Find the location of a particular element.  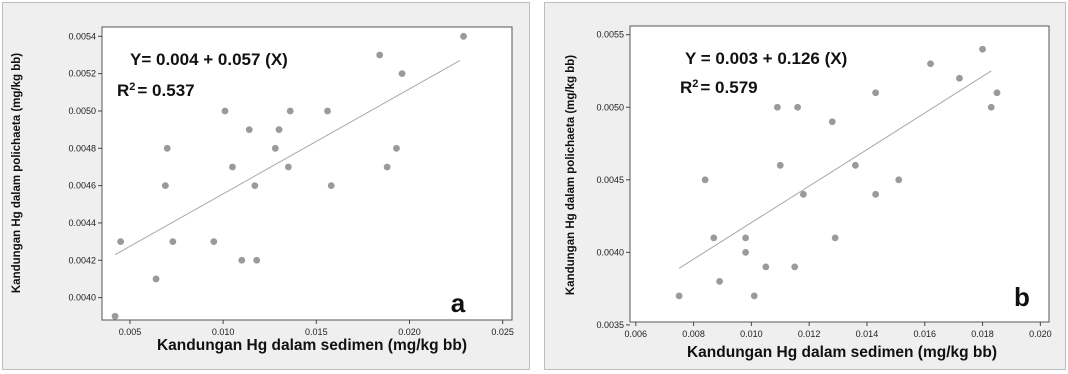

x-tick-label: 0.018 is located at coordinates (982, 334).